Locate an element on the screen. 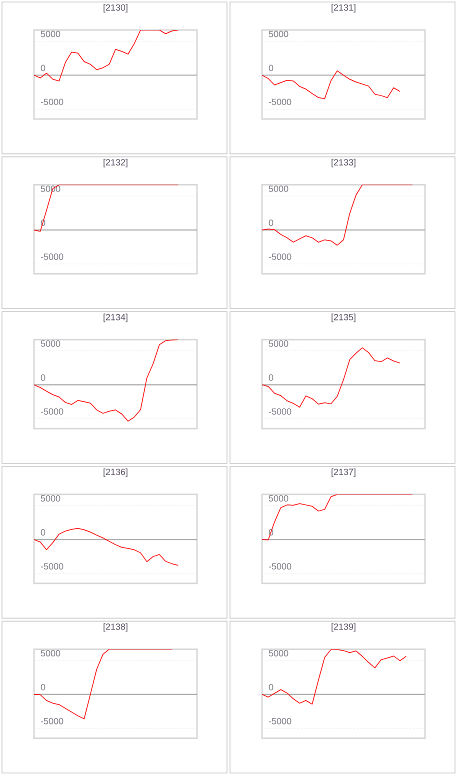 The height and width of the screenshot is (774, 456). chart-title: [2138] is located at coordinates (116, 627).